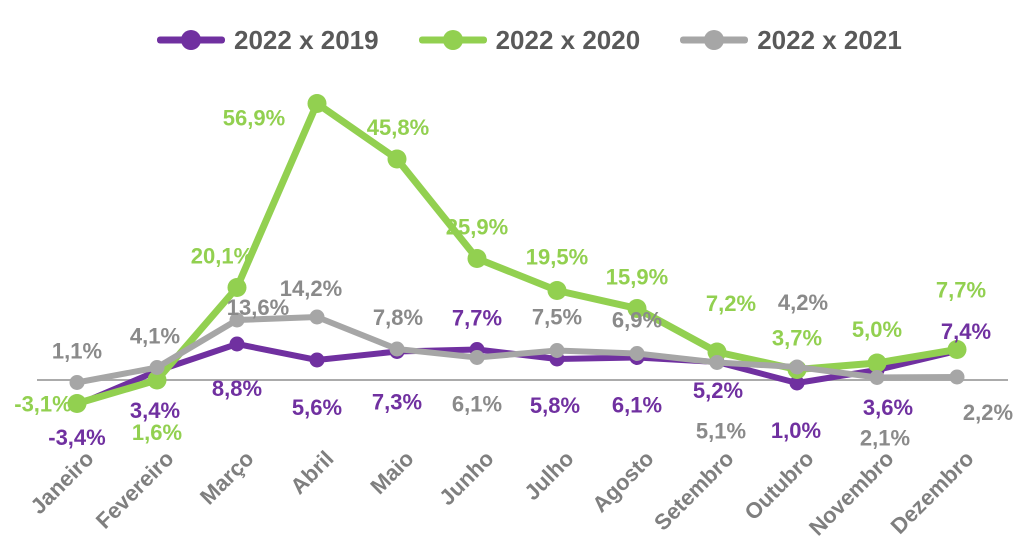 This screenshot has height=556, width=1024. What do you see at coordinates (306, 40) in the screenshot?
I see `legend-label-2022x2019: 2022 x 2019` at bounding box center [306, 40].